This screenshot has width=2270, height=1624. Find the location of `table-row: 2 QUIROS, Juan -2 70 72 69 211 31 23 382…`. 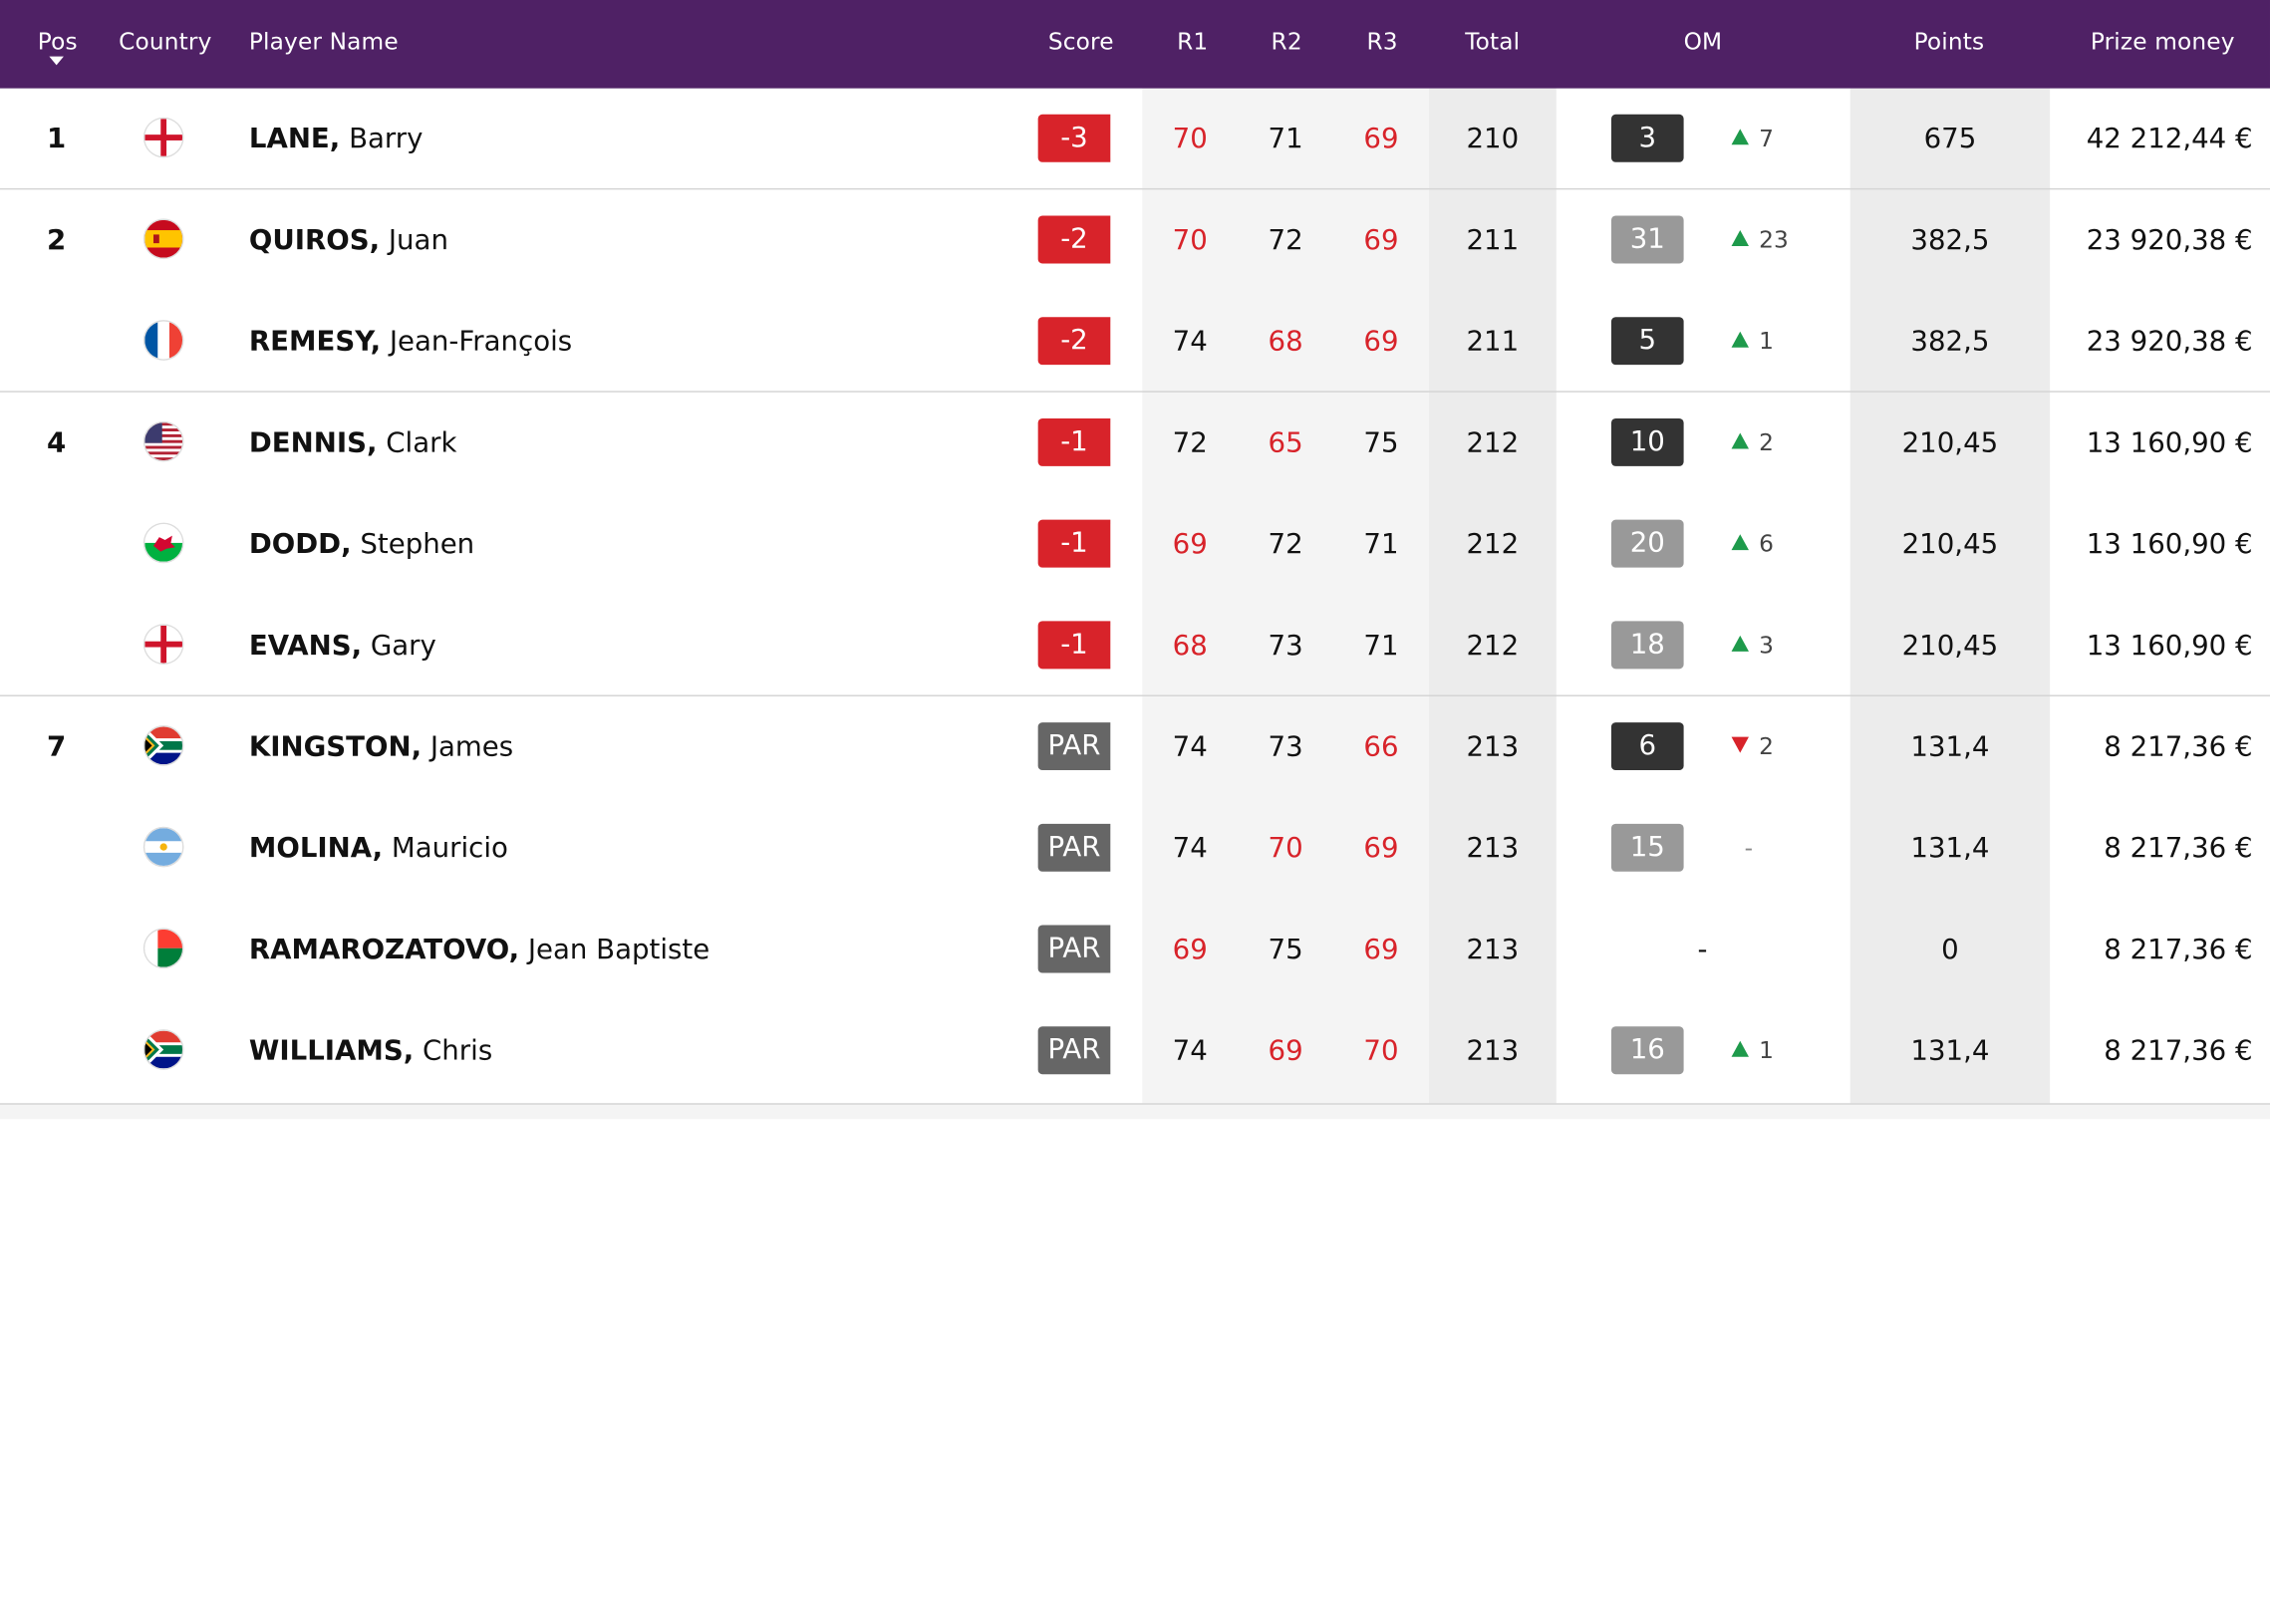

table-row: 2 QUIROS, Juan -2 70 72 69 211 31 23 382… is located at coordinates (1135, 239).